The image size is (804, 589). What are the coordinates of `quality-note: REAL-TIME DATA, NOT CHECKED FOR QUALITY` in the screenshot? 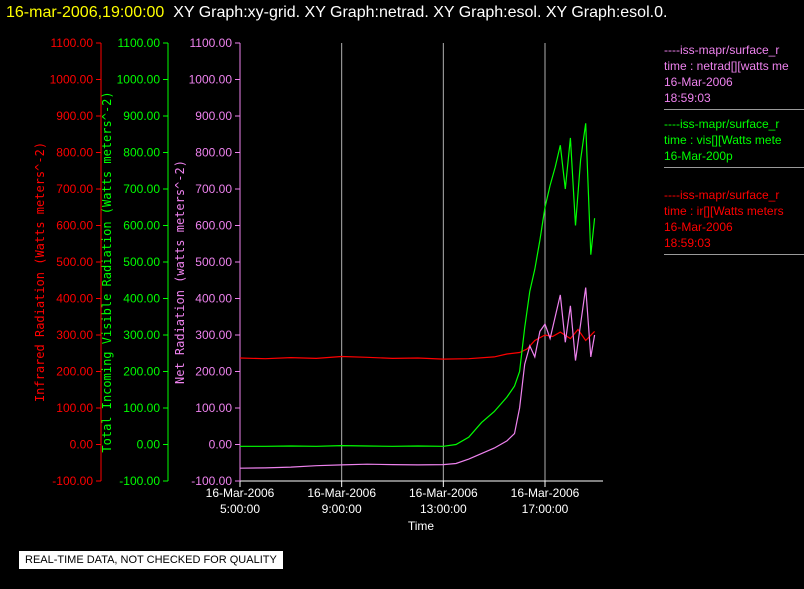 It's located at (151, 560).